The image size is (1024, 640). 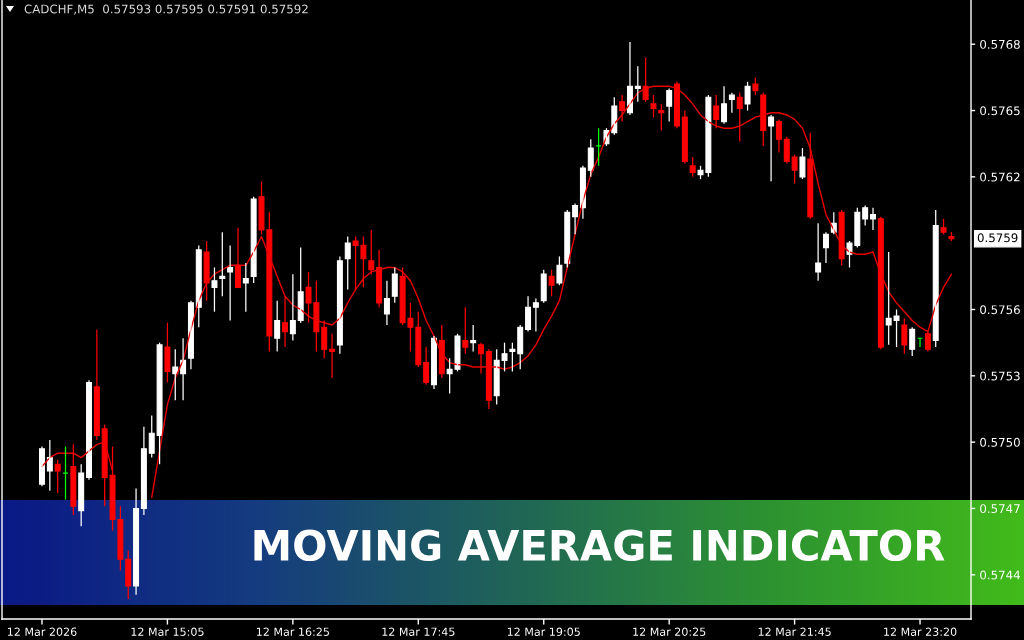 What do you see at coordinates (997, 238) in the screenshot?
I see `text: 0.5759` at bounding box center [997, 238].